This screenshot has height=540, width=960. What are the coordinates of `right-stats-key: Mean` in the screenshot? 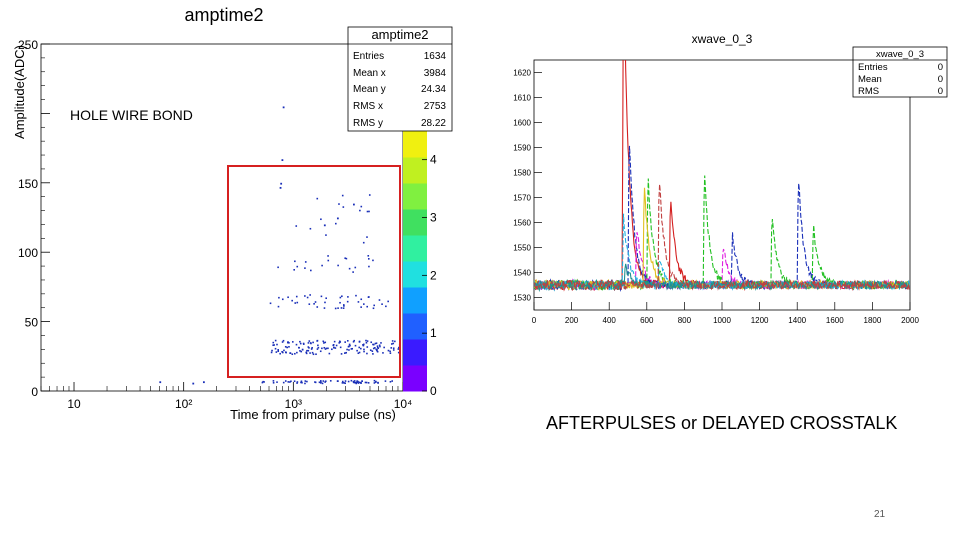 It's located at (870, 79).